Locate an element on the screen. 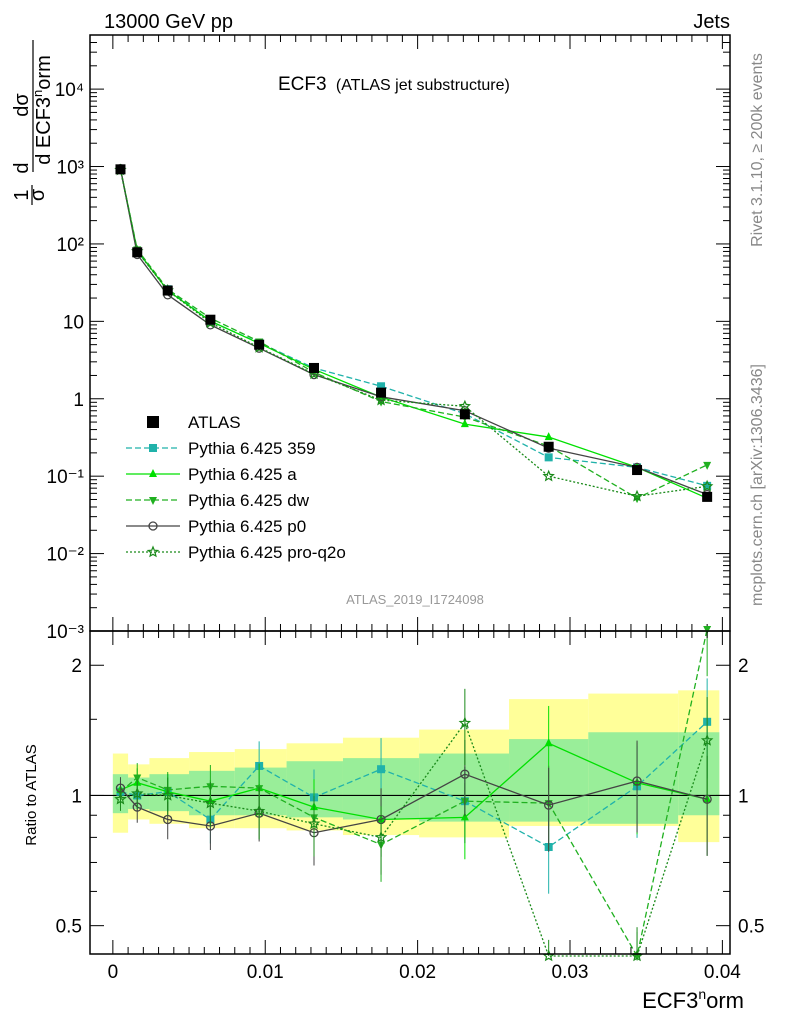  x-tick-labels: 0 0.01 0.02 0.03 0.04 is located at coordinates (425, 972).